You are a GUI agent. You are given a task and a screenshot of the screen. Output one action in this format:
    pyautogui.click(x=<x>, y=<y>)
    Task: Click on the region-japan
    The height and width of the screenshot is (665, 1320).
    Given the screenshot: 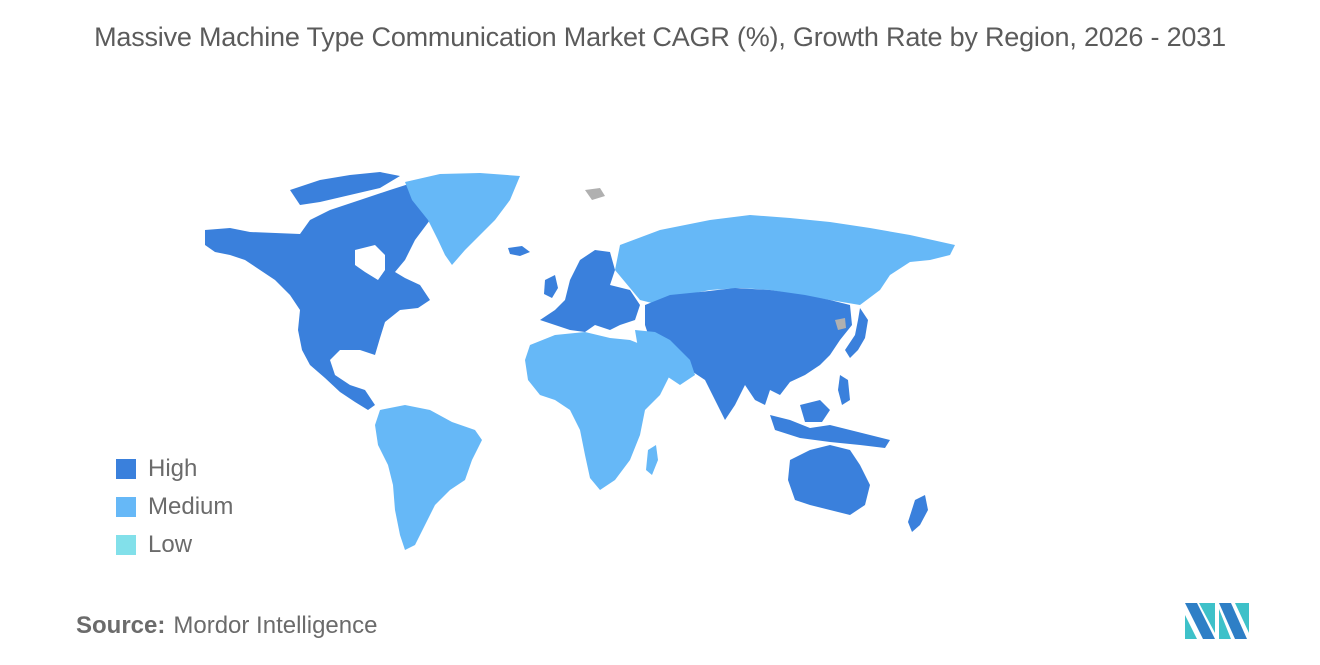 What is the action you would take?
    pyautogui.click(x=856, y=333)
    